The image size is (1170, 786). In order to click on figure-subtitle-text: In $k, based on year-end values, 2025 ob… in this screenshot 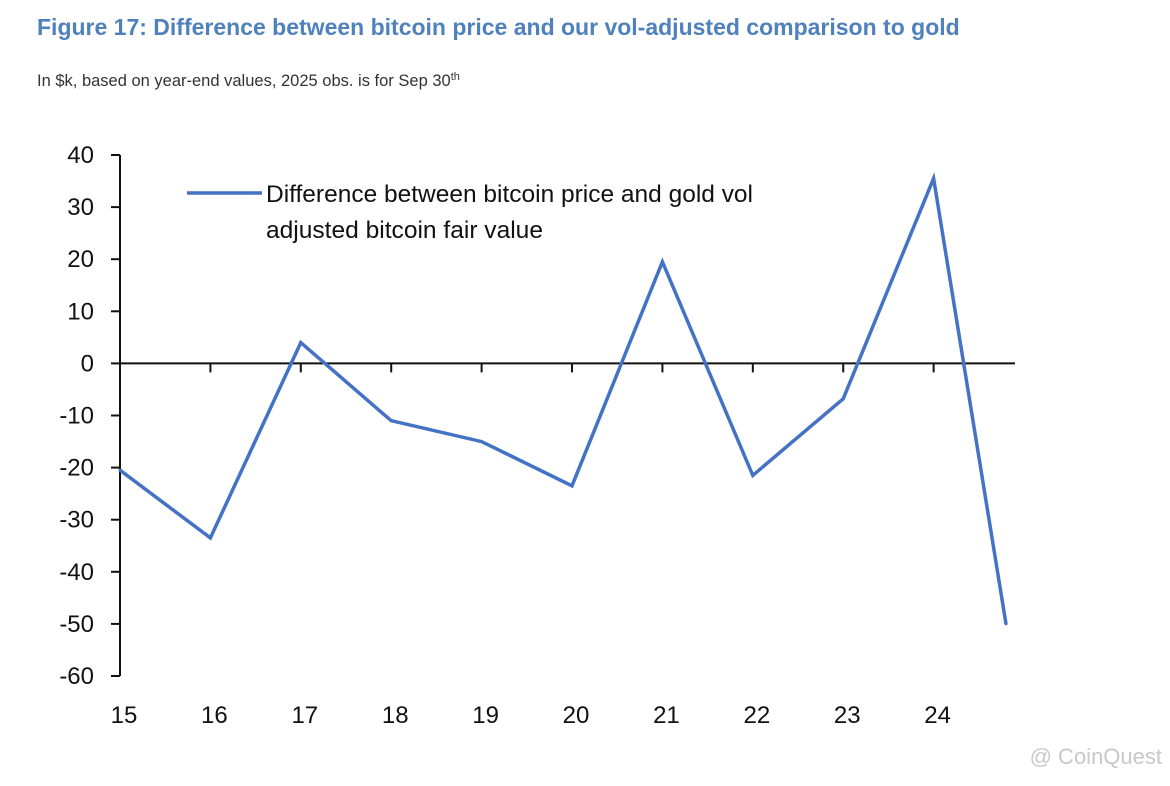, I will do `click(244, 81)`.